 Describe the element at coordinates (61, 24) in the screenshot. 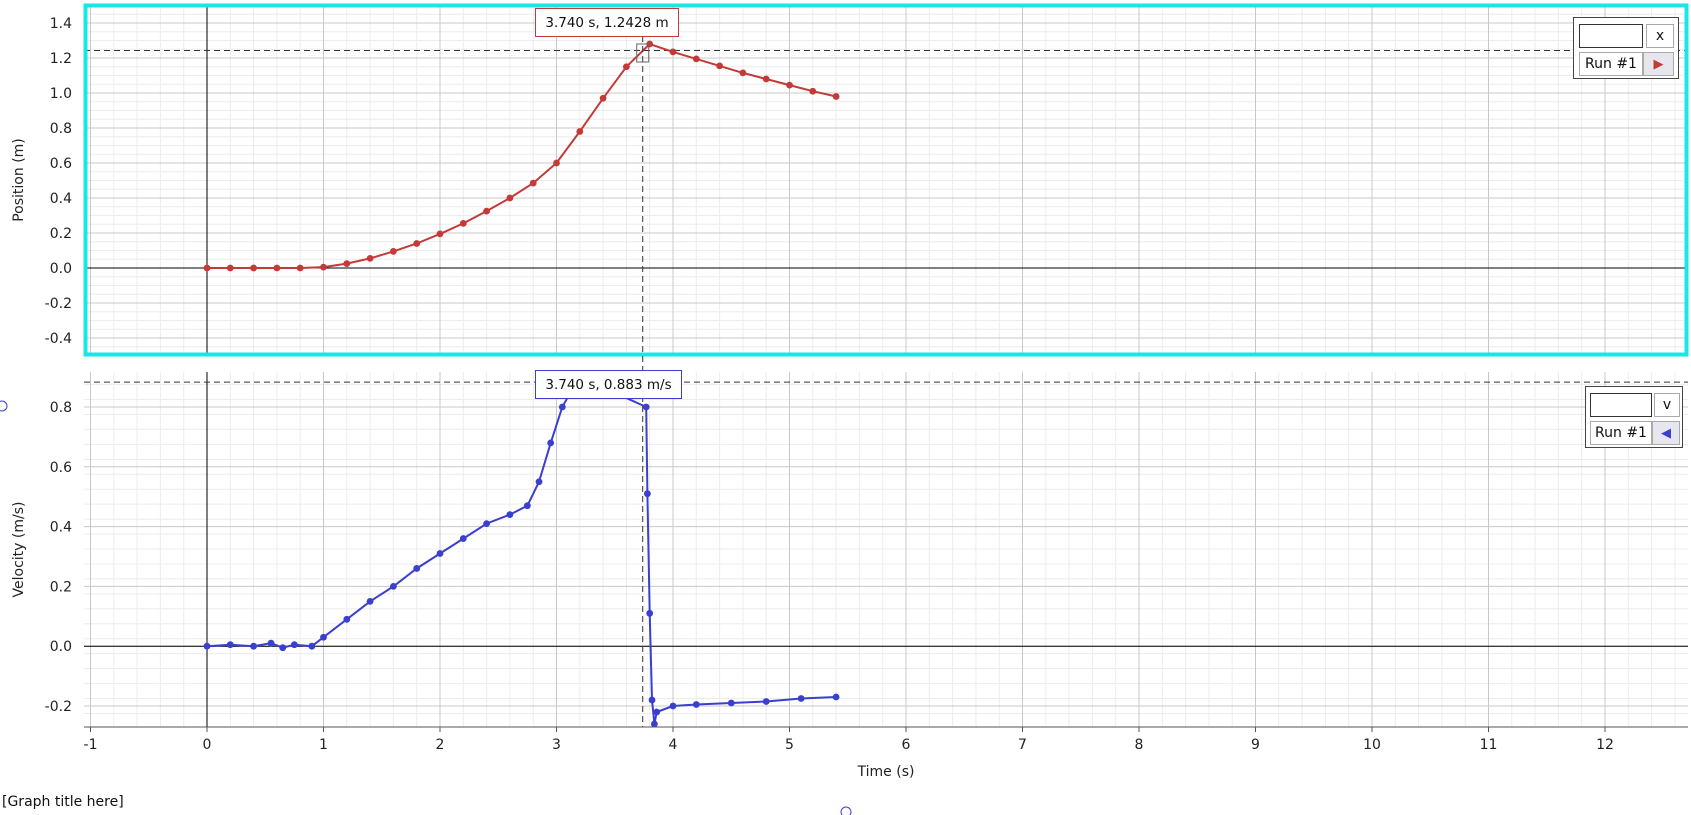

I see `position-y-tick-label: 1.4` at that location.